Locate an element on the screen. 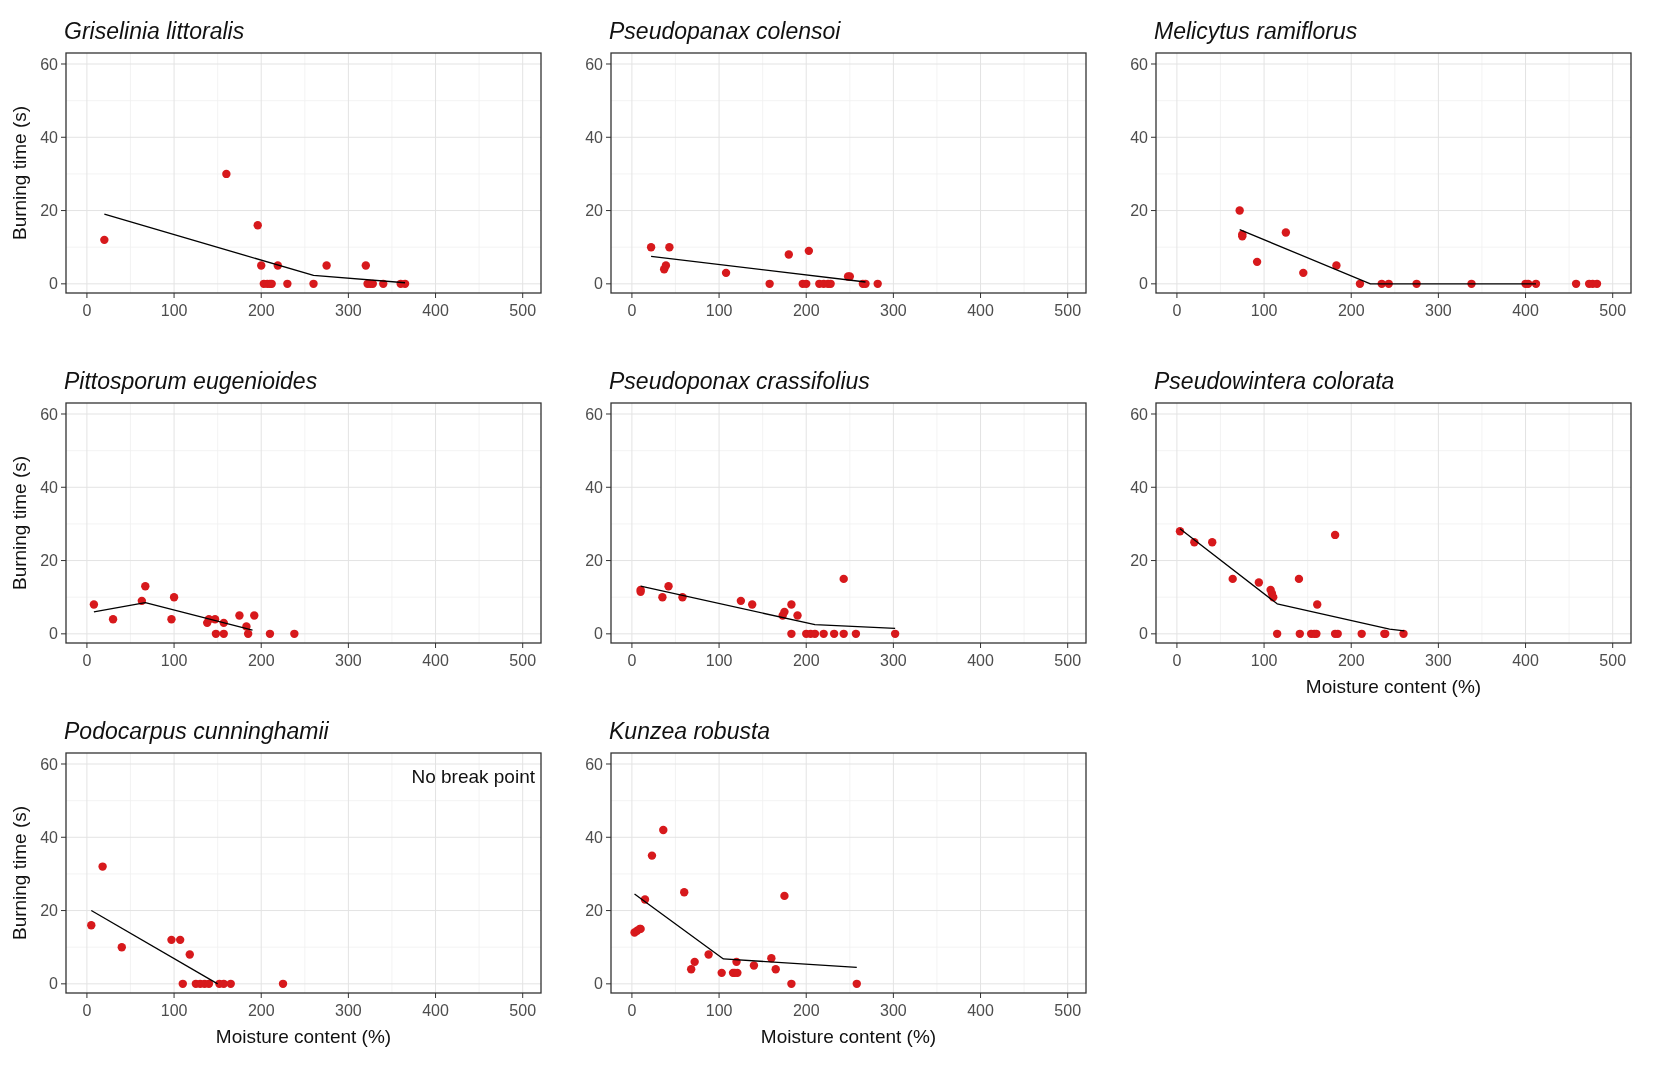  chart-title: Pittosporum eugenioides is located at coordinates (191, 381).